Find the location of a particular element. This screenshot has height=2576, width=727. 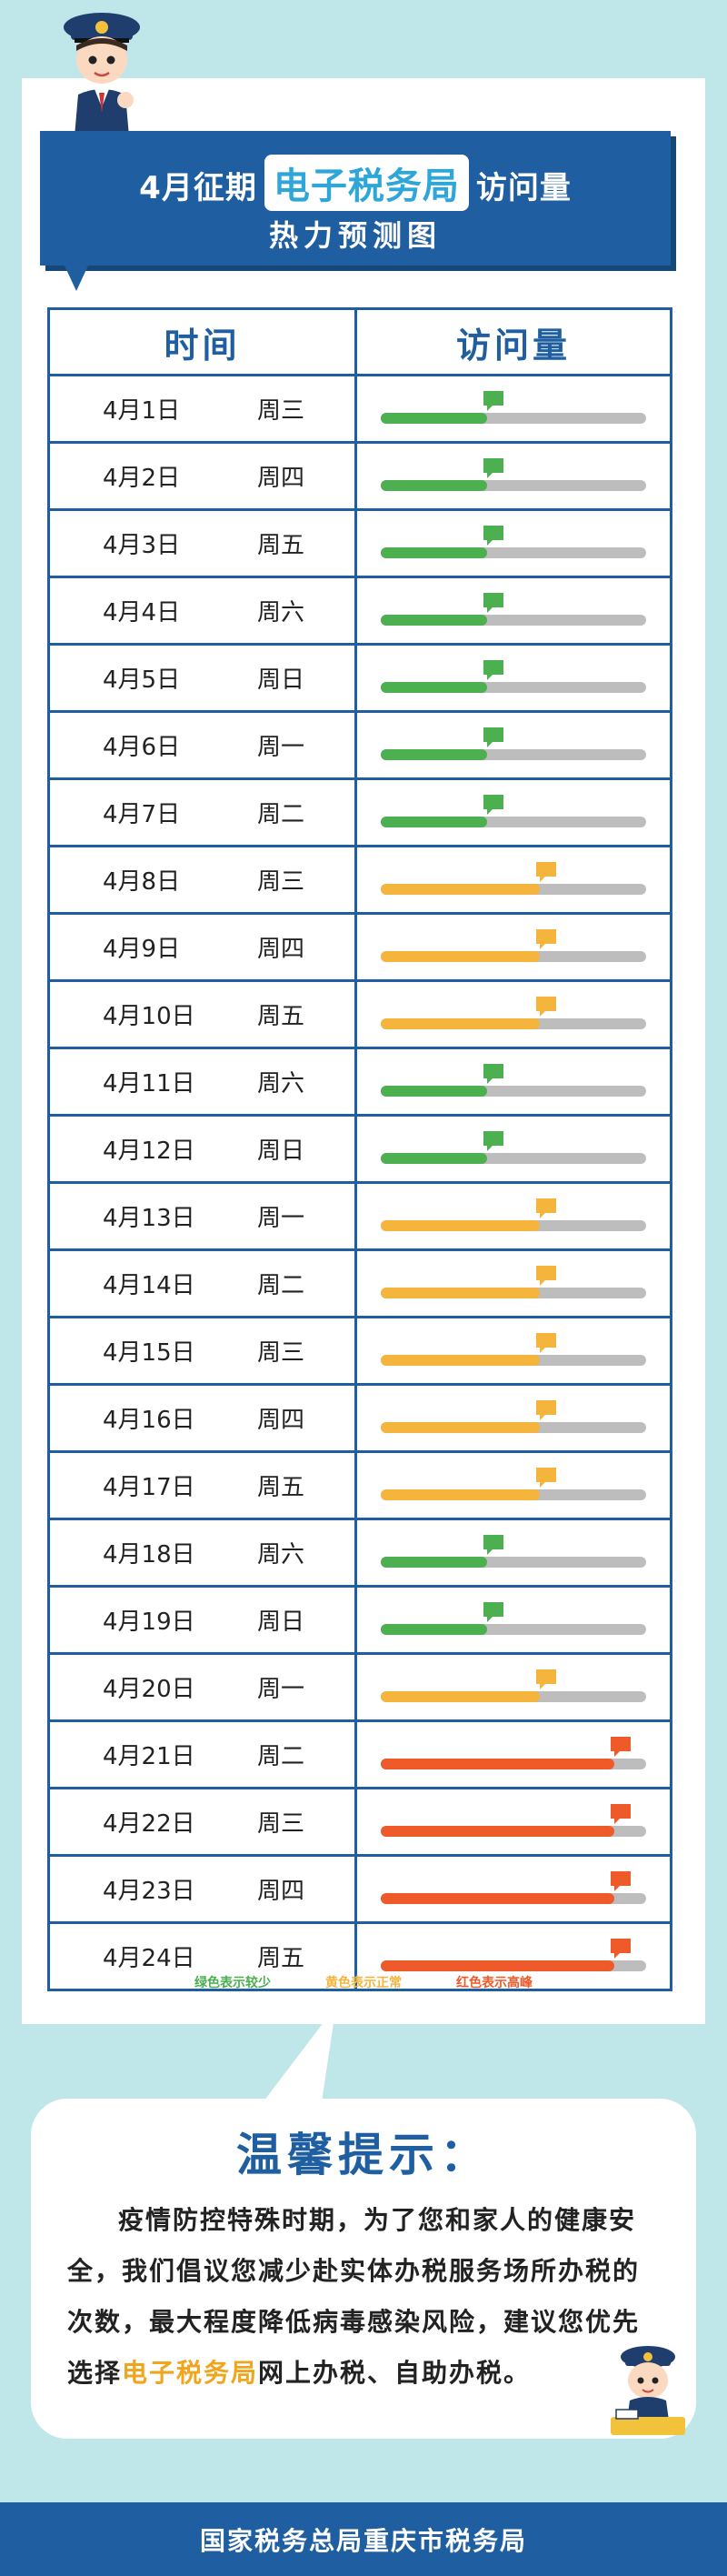

footer-bar: 国家税务总局重庆市税务局 is located at coordinates (363, 2539).